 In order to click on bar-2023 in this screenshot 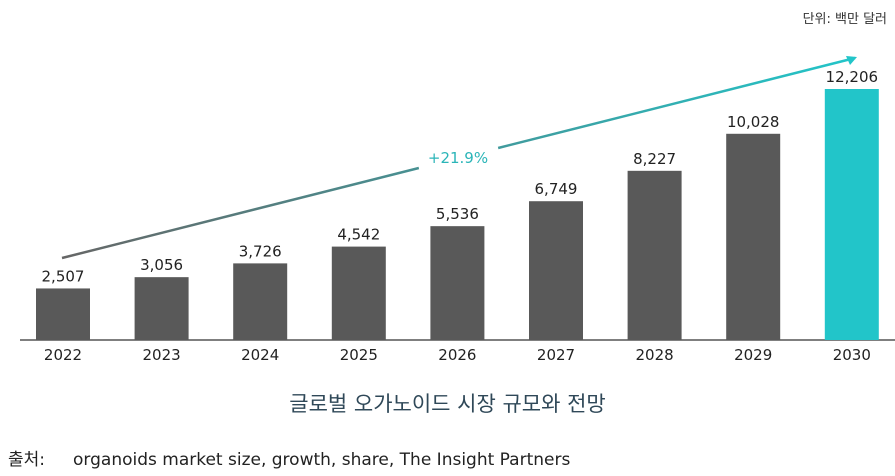, I will do `click(161, 308)`.